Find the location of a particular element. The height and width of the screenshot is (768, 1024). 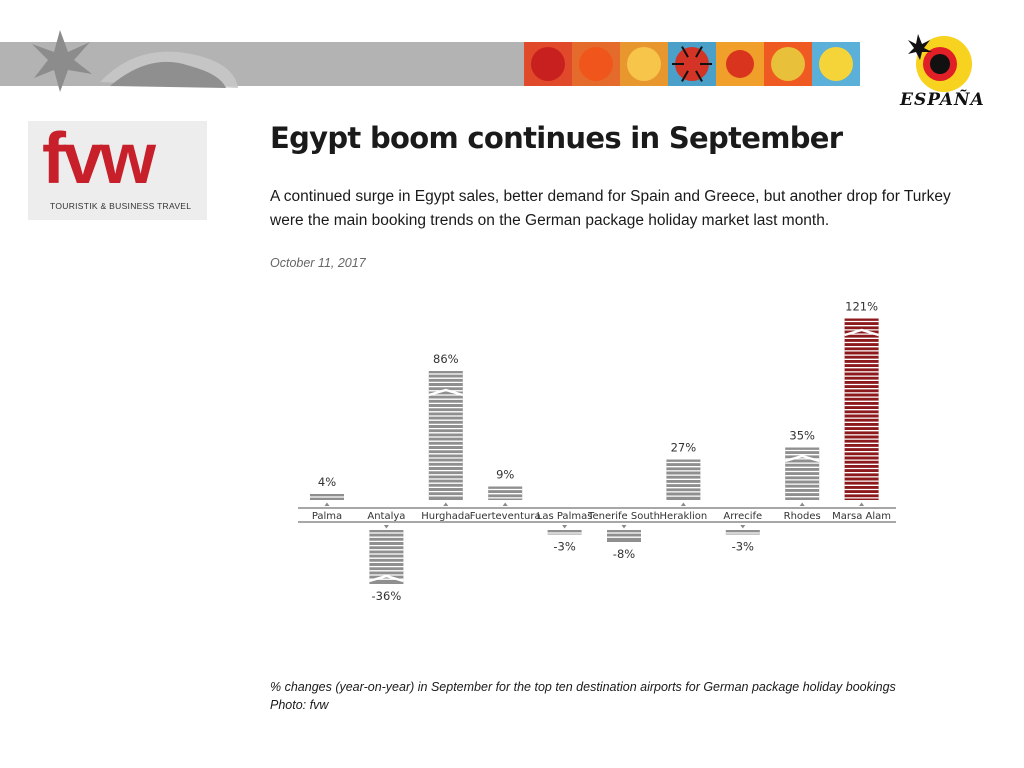

bar-group-heraklion: Heraklion 27% is located at coordinates (684, 482).